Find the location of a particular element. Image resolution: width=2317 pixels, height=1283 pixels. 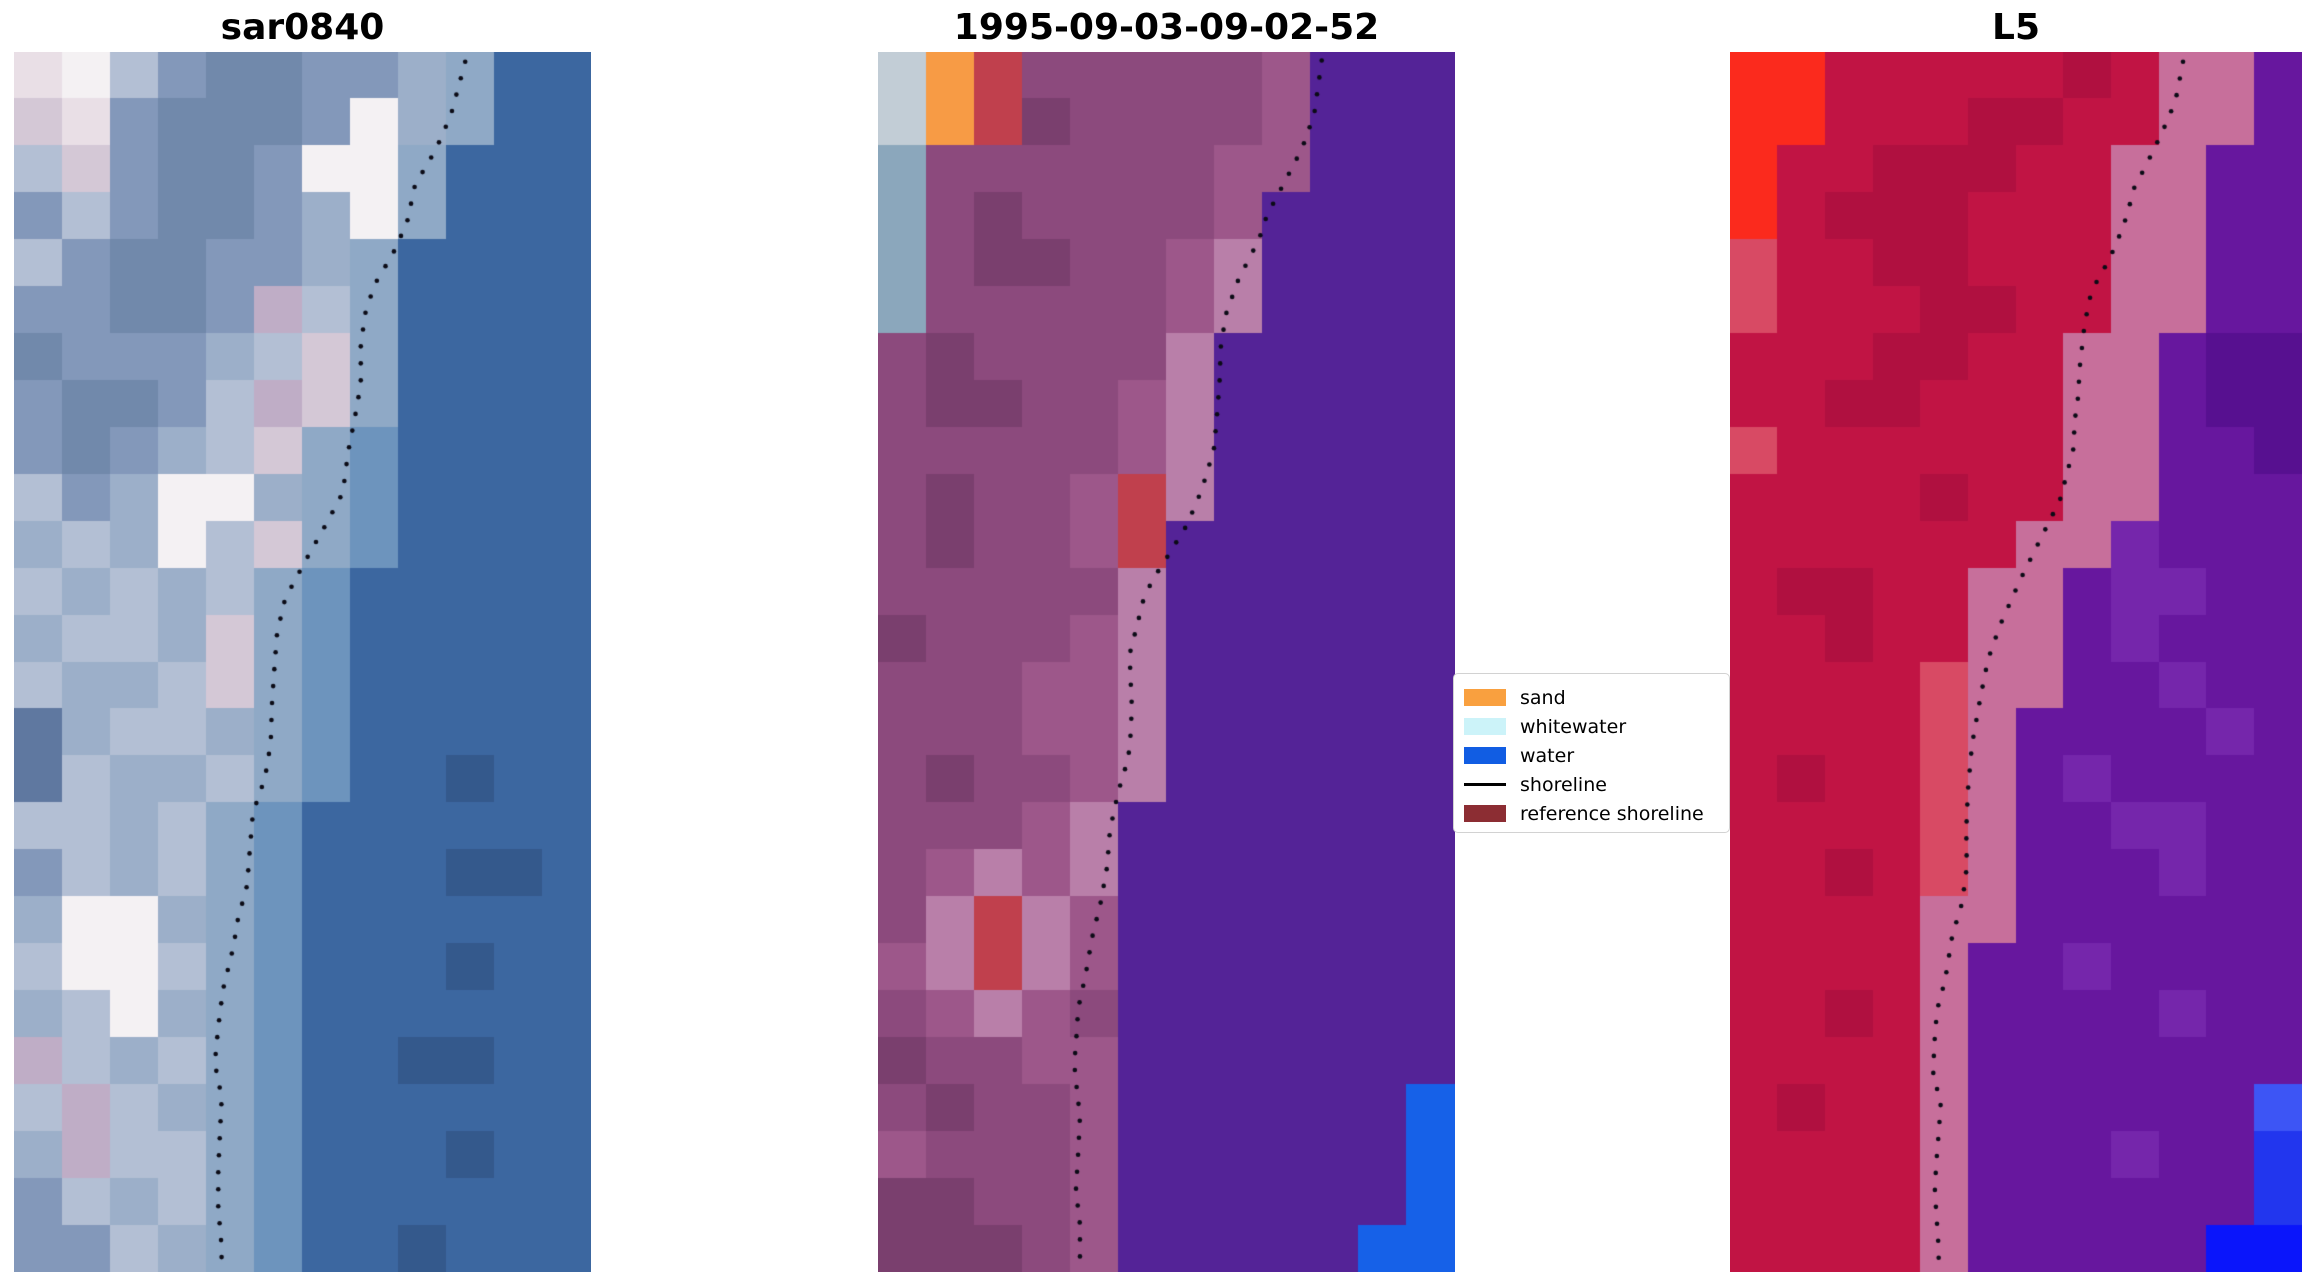

reference-shoreline-swatch is located at coordinates (1485, 813).